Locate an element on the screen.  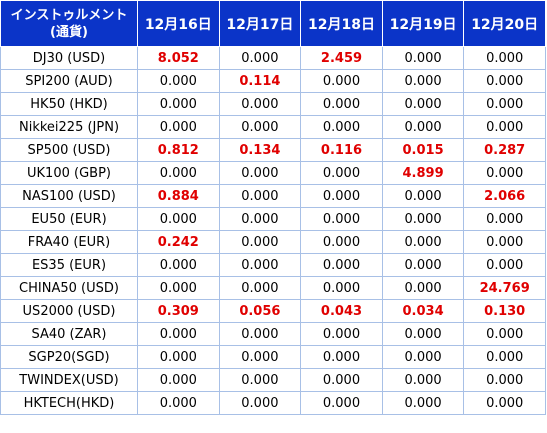
instrument-cell: DJ30 (USD) is located at coordinates (69, 58).